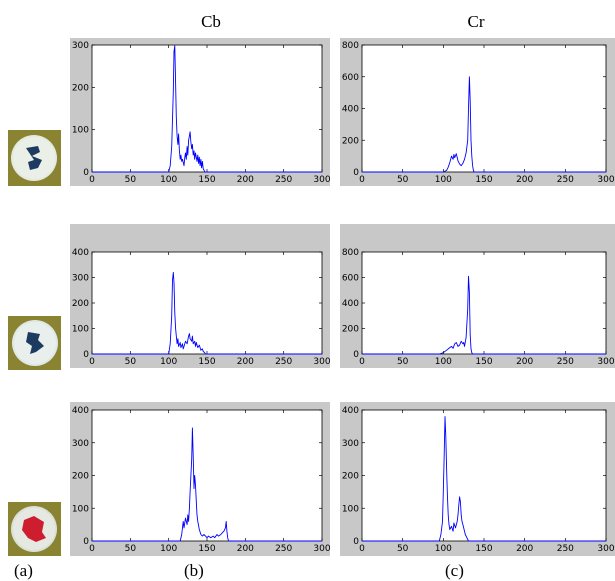 This screenshot has height=581, width=615. What do you see at coordinates (23, 570) in the screenshot?
I see `panel-label-a: (a)` at bounding box center [23, 570].